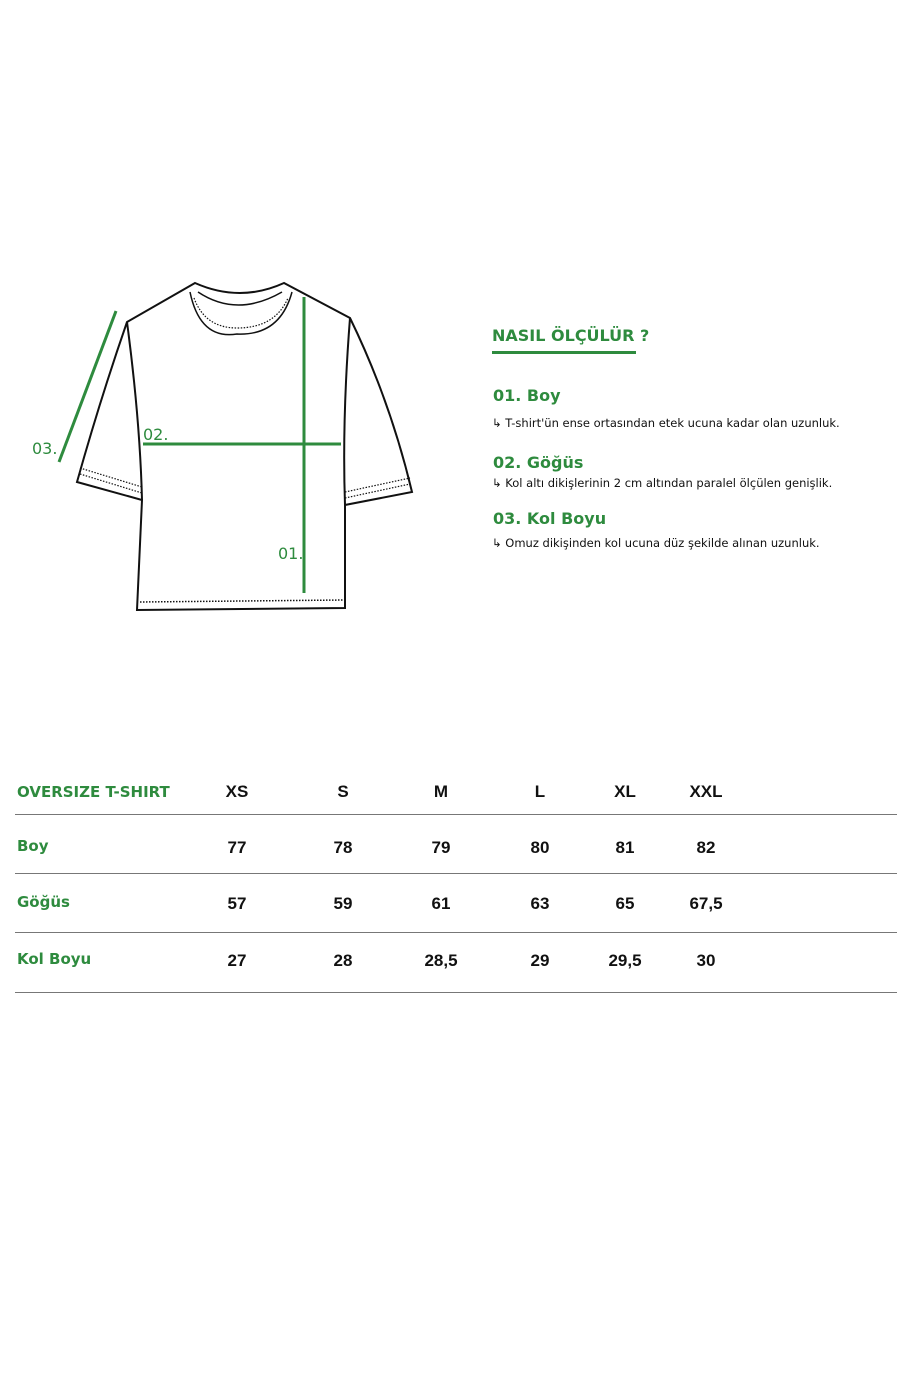  Describe the element at coordinates (43, 902) in the screenshot. I see `row-label: Göğüs` at that location.